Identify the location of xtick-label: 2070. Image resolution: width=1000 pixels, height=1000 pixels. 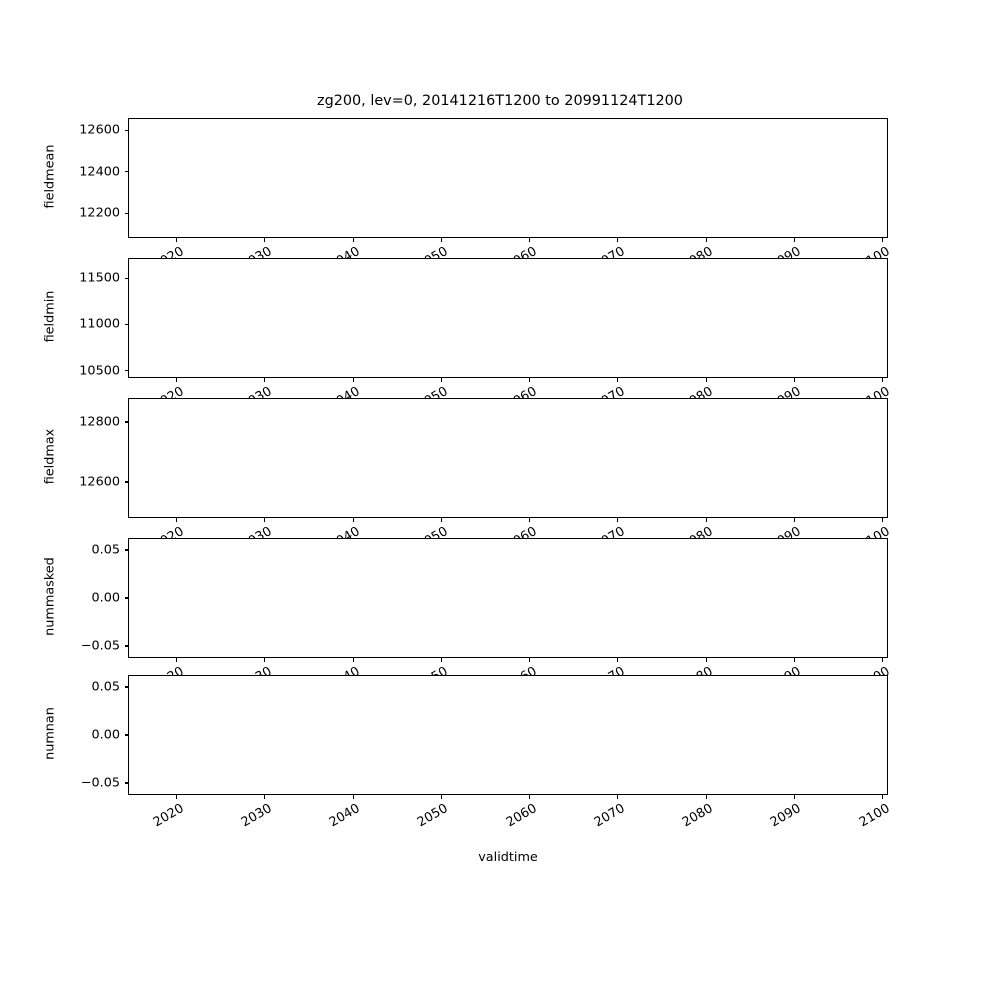
(609, 816).